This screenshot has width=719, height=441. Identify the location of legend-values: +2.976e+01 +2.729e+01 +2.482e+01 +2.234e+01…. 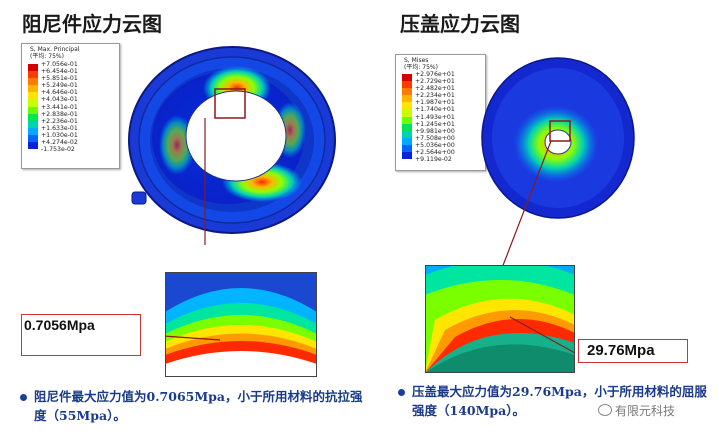
(435, 117).